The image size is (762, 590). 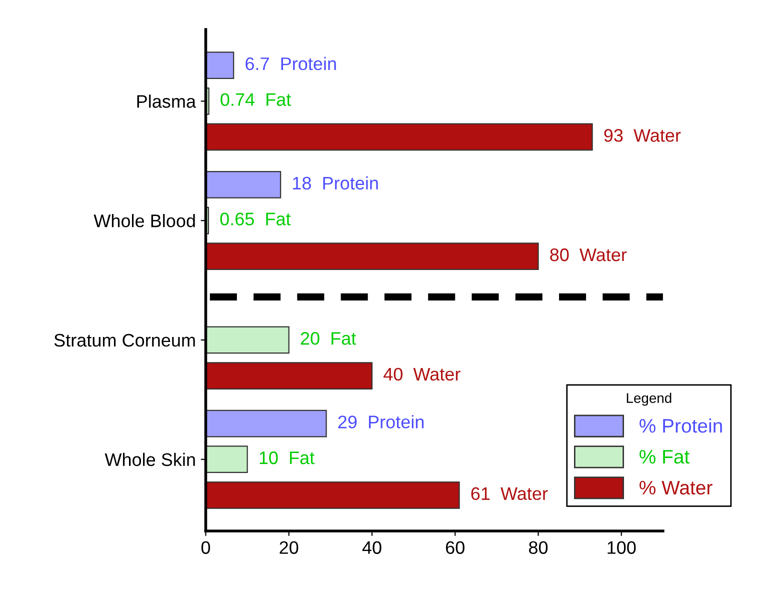 What do you see at coordinates (289, 547) in the screenshot?
I see `x-tick-label: 20` at bounding box center [289, 547].